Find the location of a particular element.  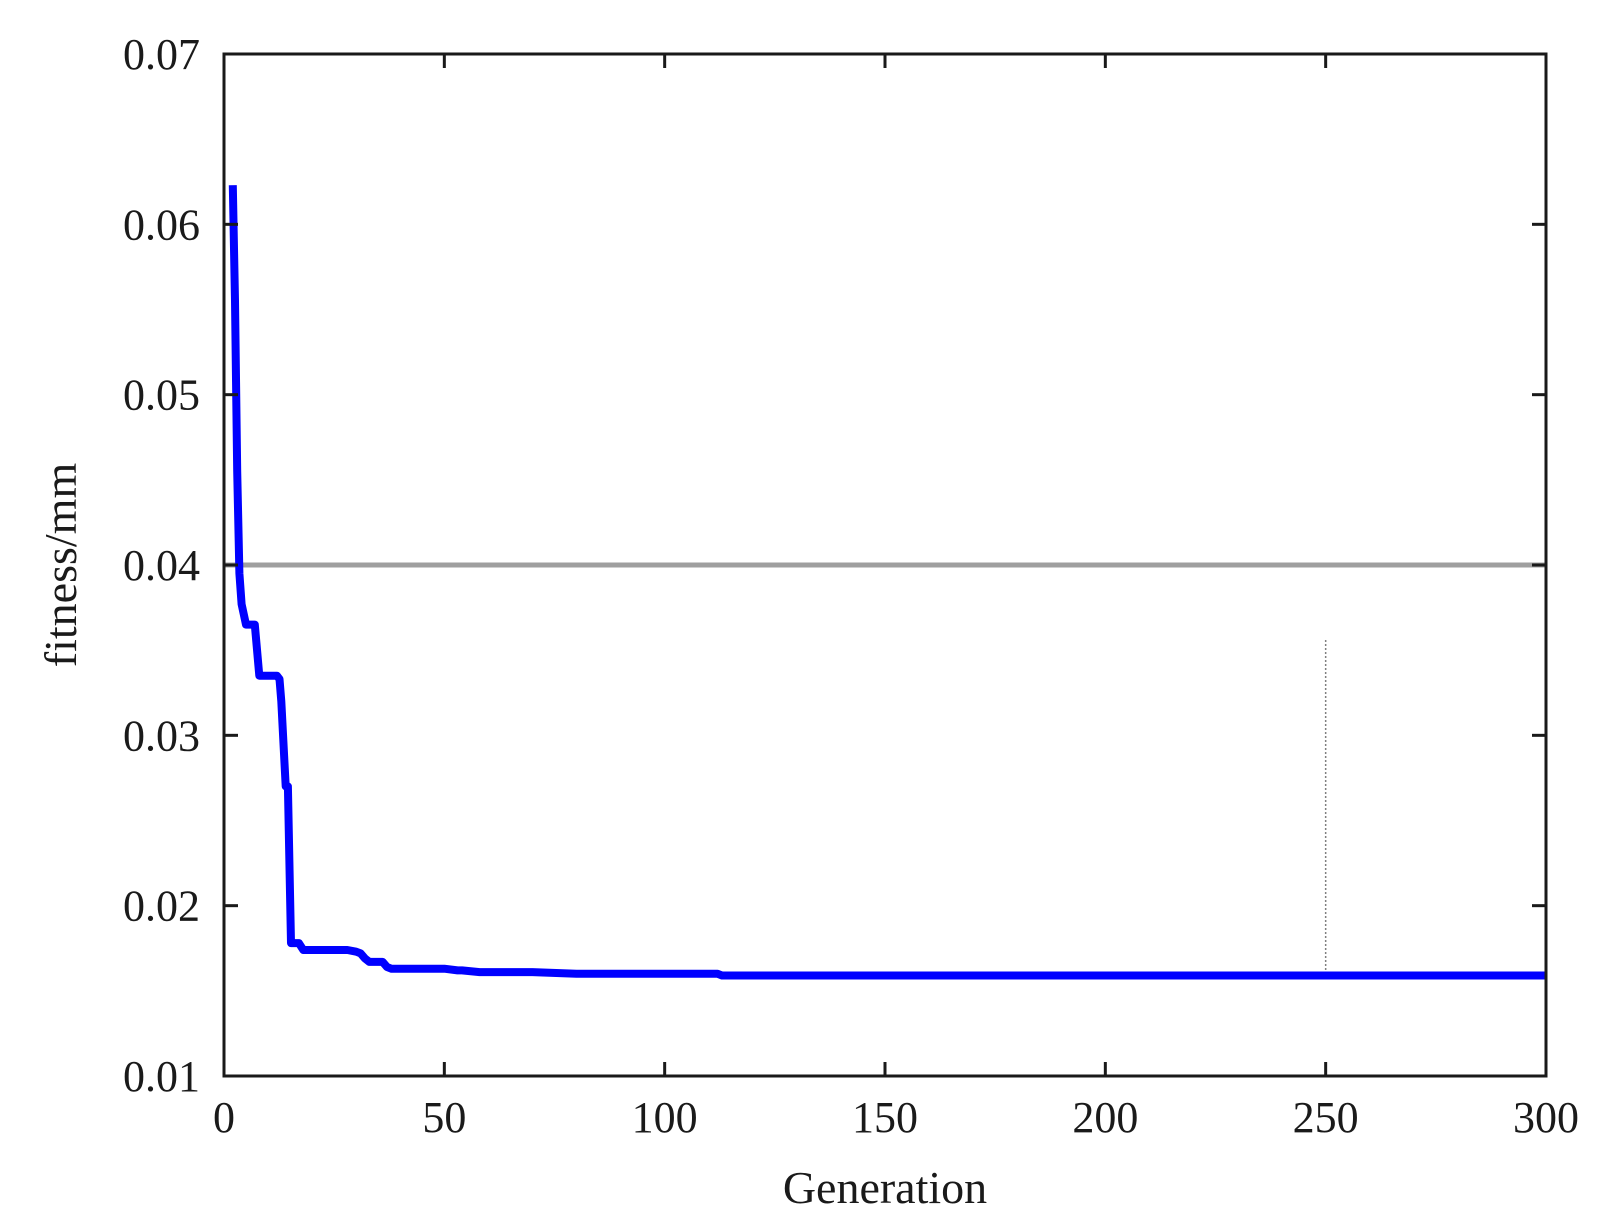

x-tick-label: 100 is located at coordinates (665, 1117).